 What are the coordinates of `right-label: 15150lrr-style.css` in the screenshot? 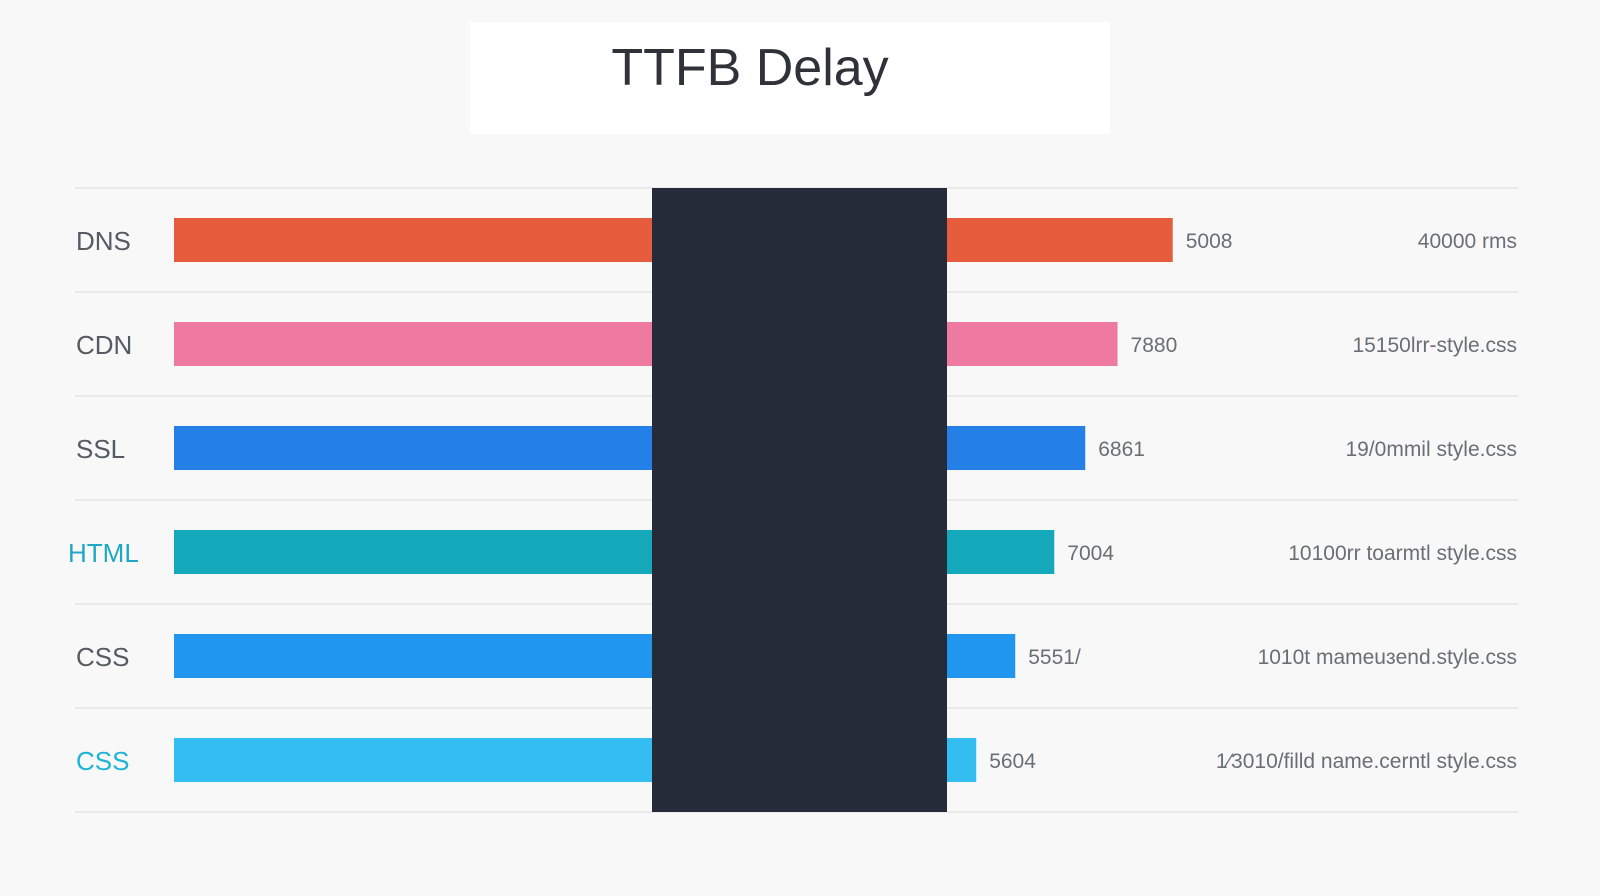 It's located at (1434, 345).